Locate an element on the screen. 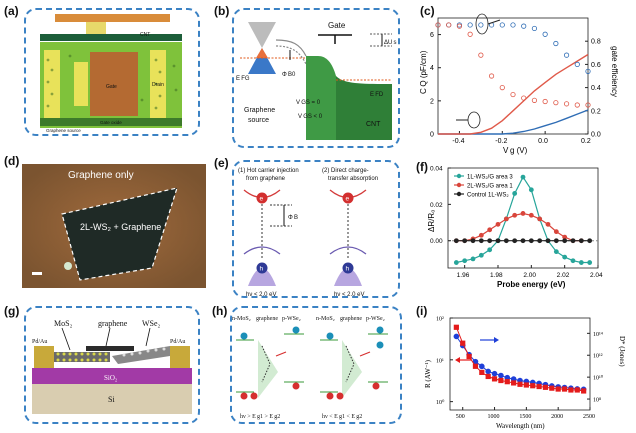  y-axis-label: C Q (pF/cm) is located at coordinates (423, 72).